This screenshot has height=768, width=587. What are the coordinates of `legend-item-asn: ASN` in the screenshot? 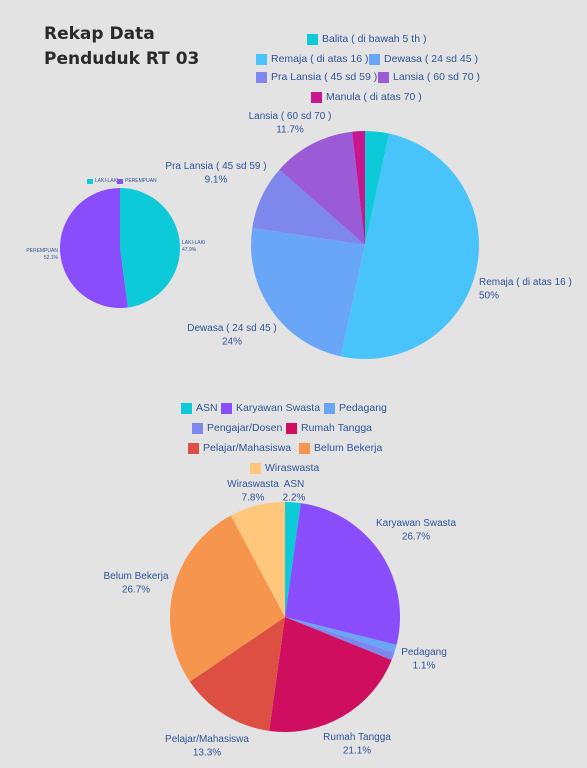 It's located at (199, 408).